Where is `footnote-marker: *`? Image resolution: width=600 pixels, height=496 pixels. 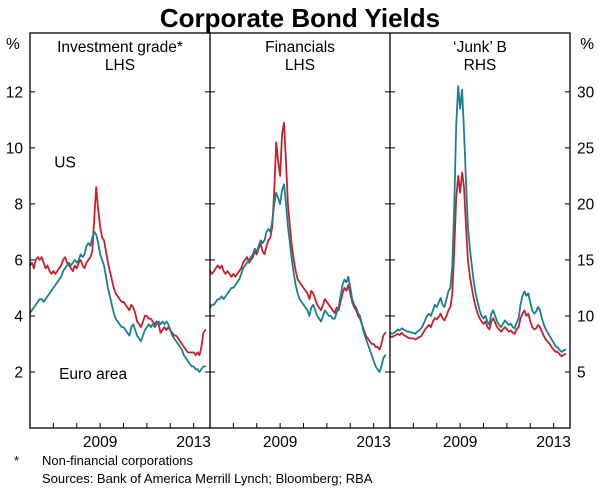 footnote-marker: * is located at coordinates (16, 460).